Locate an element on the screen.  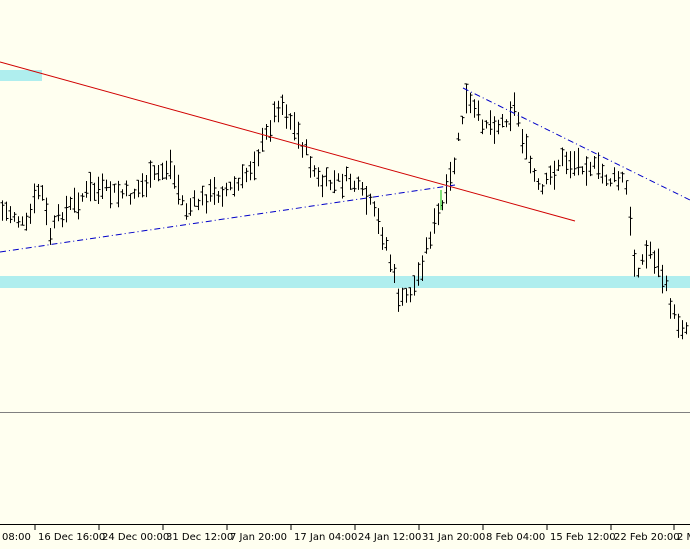
x-tick-label: 8 Feb 04:00 is located at coordinates (515, 537).